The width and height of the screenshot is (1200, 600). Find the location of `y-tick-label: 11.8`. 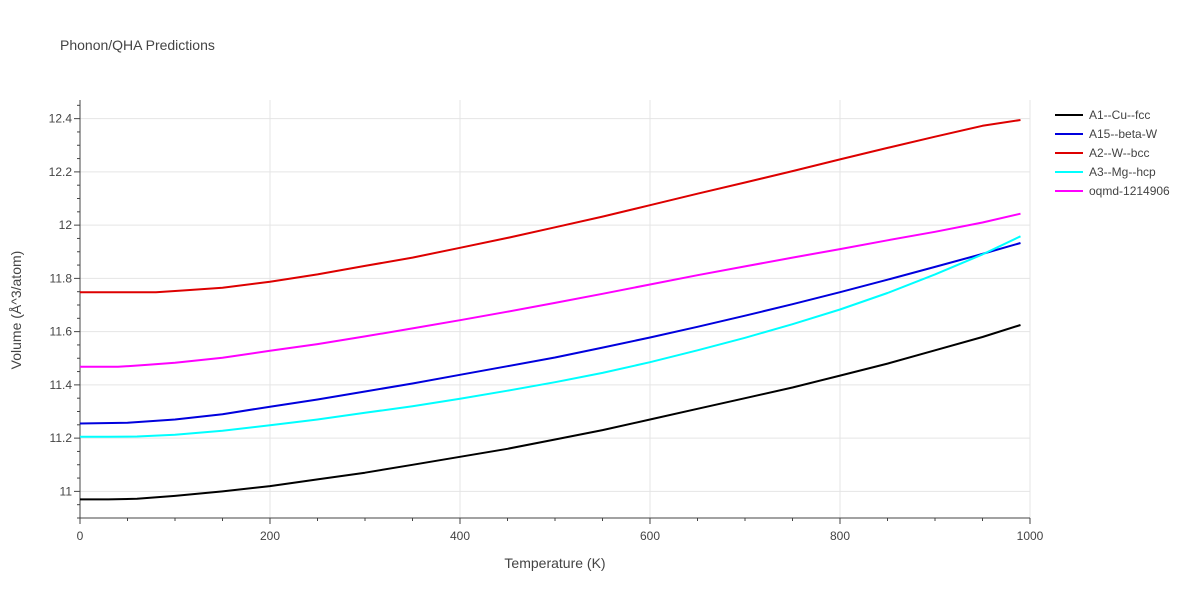

y-tick-label: 11.8 is located at coordinates (61, 278).